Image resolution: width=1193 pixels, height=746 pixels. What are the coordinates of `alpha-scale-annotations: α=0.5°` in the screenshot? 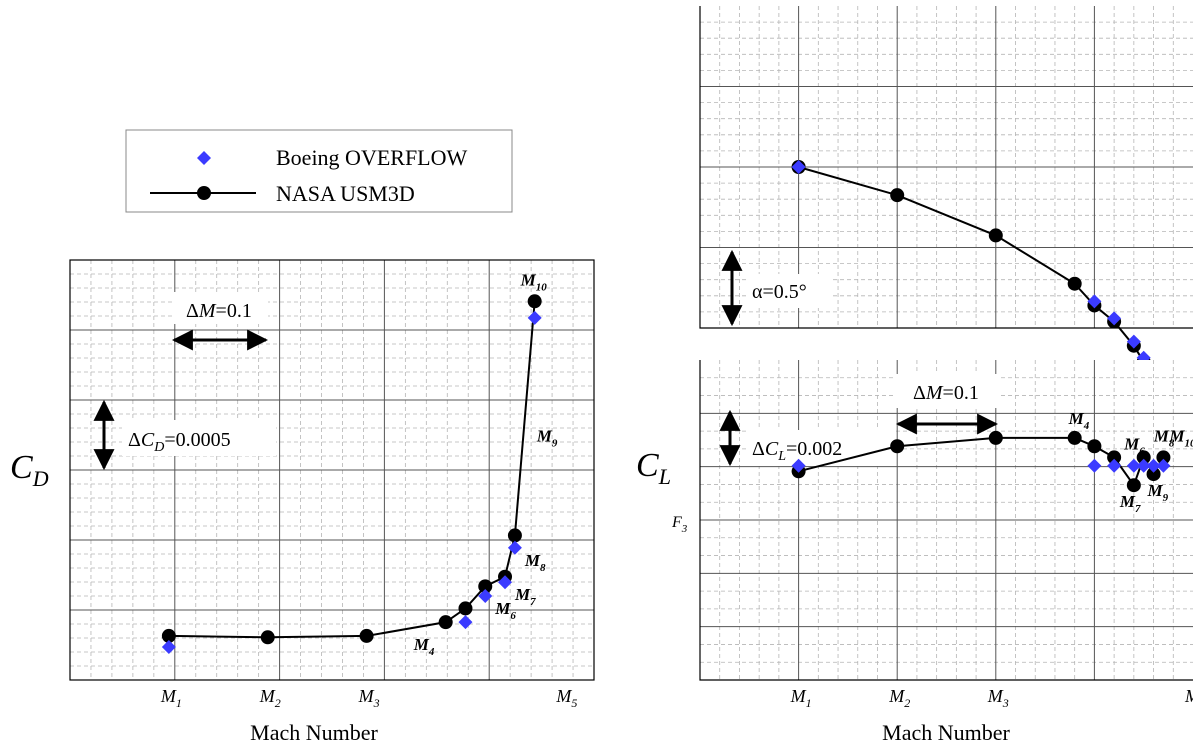 It's located at (776, 288).